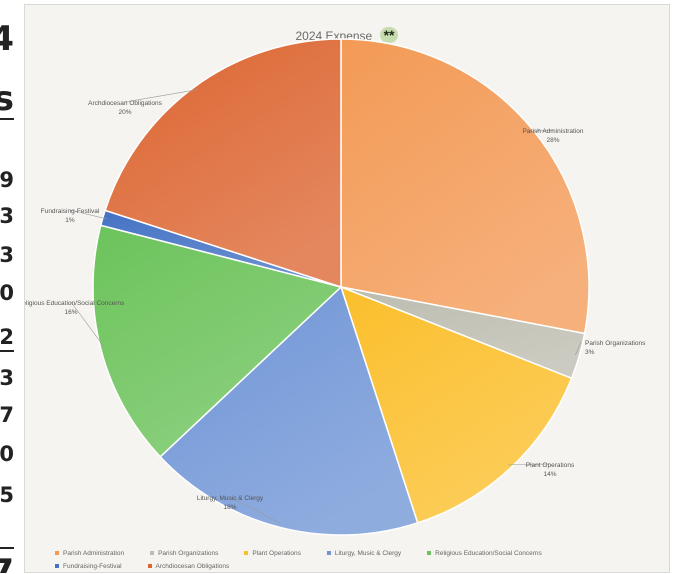  Describe the element at coordinates (615, 343) in the screenshot. I see `slice-category-label: Parish Organizations` at that location.